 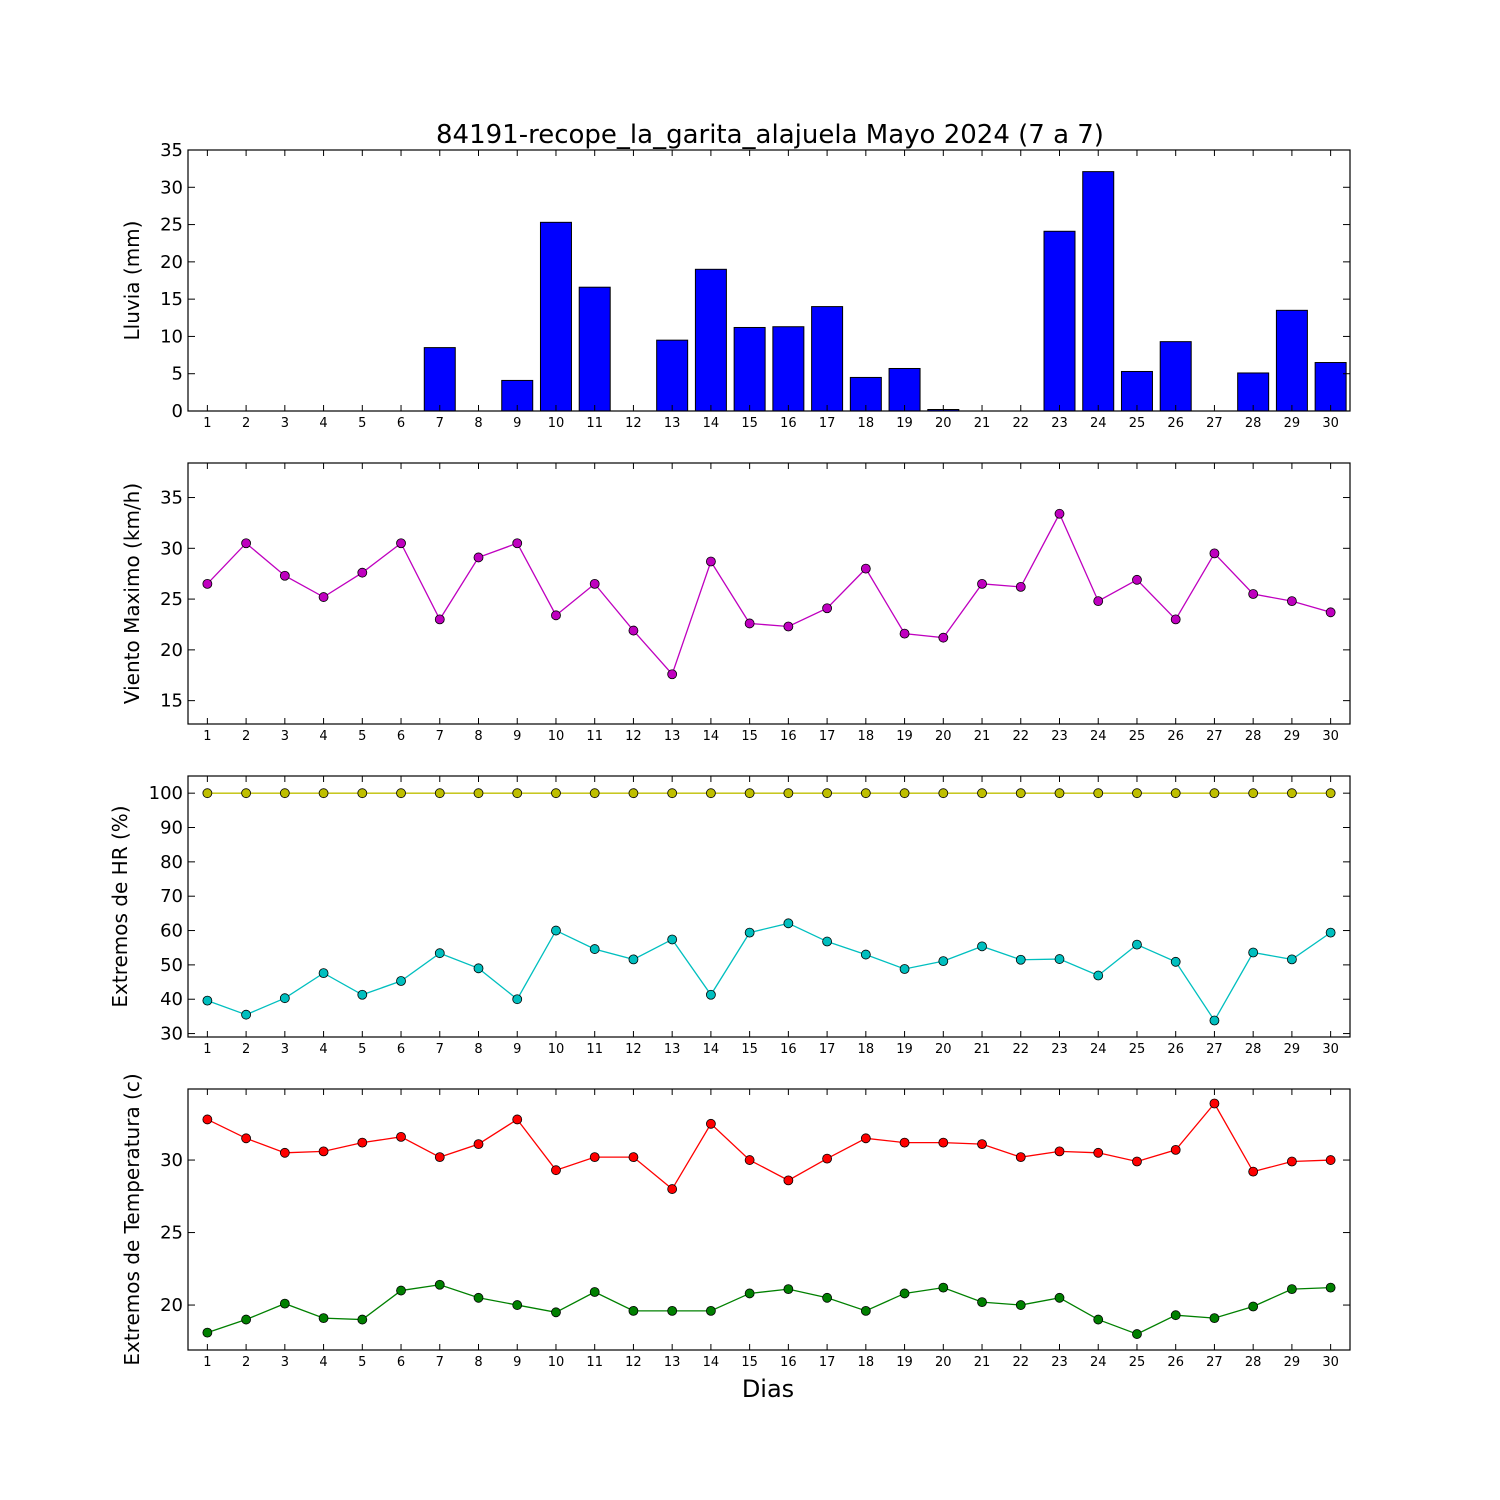 I want to click on x-tick-label: 24, so click(x=1098, y=423).